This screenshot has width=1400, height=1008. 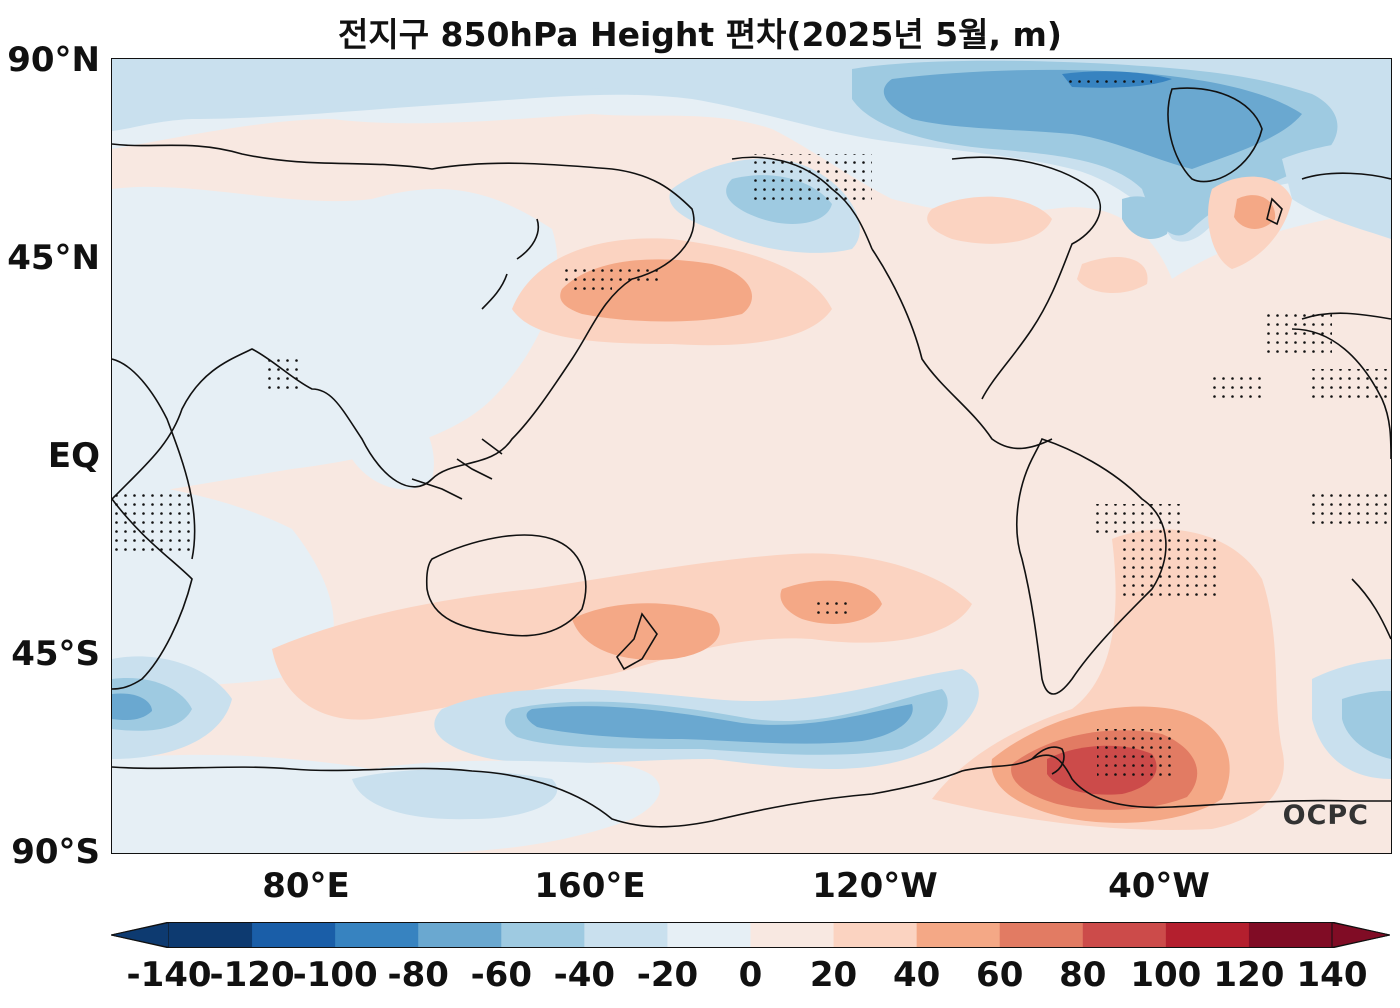 I want to click on colorbar-tick-label: 40, so click(x=916, y=975).